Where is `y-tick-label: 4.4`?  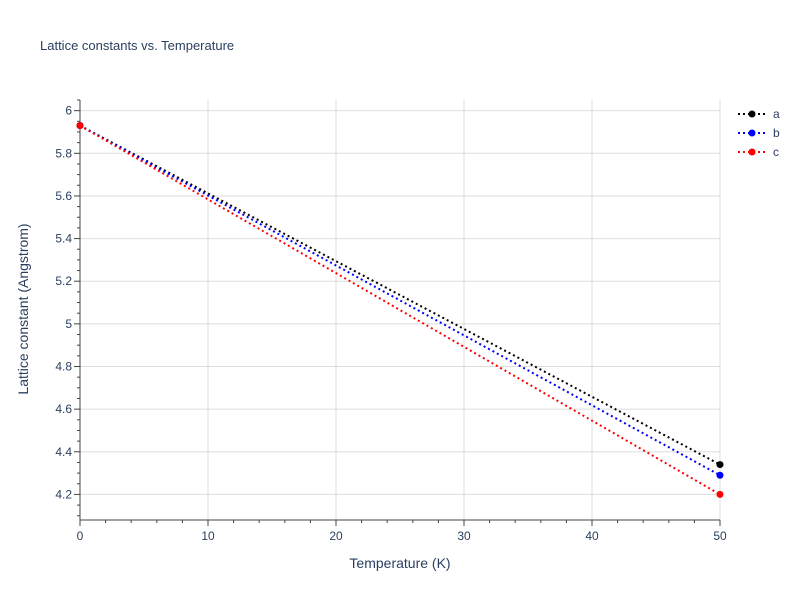 y-tick-label: 4.4 is located at coordinates (63, 452).